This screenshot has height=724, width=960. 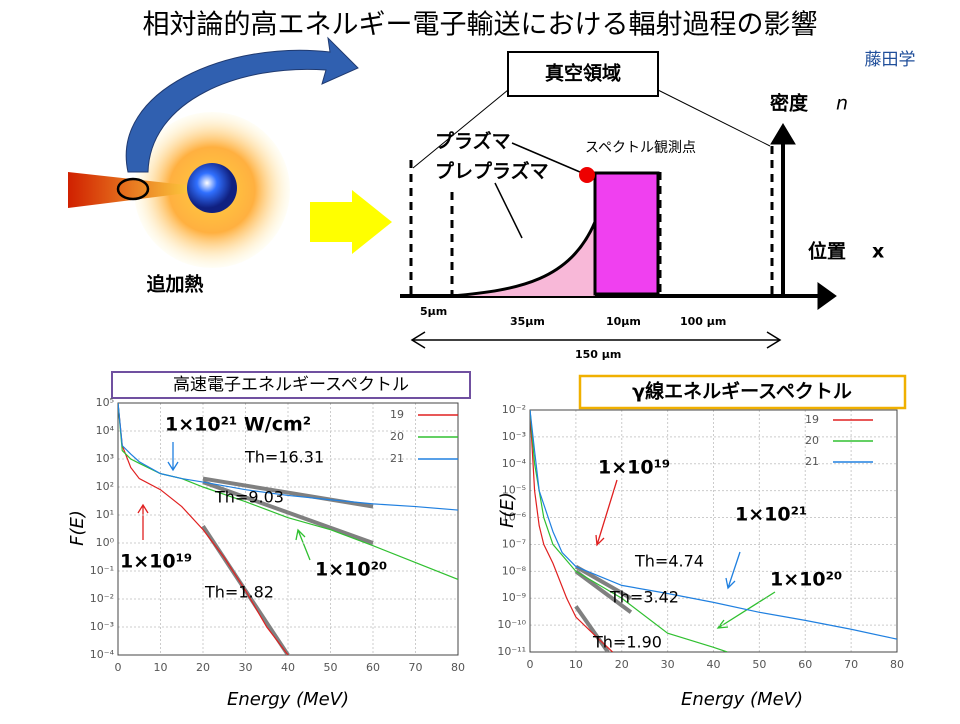 I want to click on dimension-label: 100 μm, so click(x=703, y=321).